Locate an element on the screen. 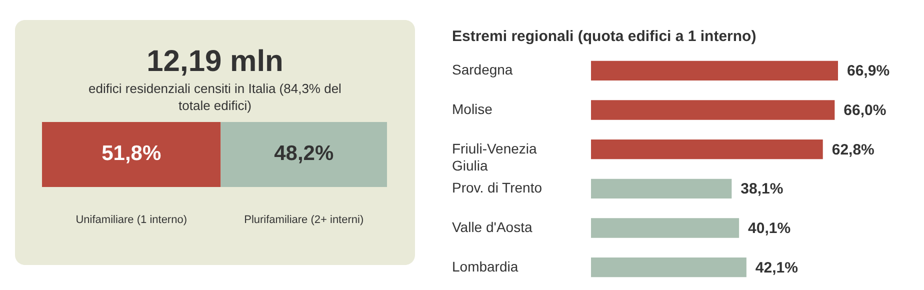 The height and width of the screenshot is (290, 924). data-label: 38,1% is located at coordinates (762, 189).